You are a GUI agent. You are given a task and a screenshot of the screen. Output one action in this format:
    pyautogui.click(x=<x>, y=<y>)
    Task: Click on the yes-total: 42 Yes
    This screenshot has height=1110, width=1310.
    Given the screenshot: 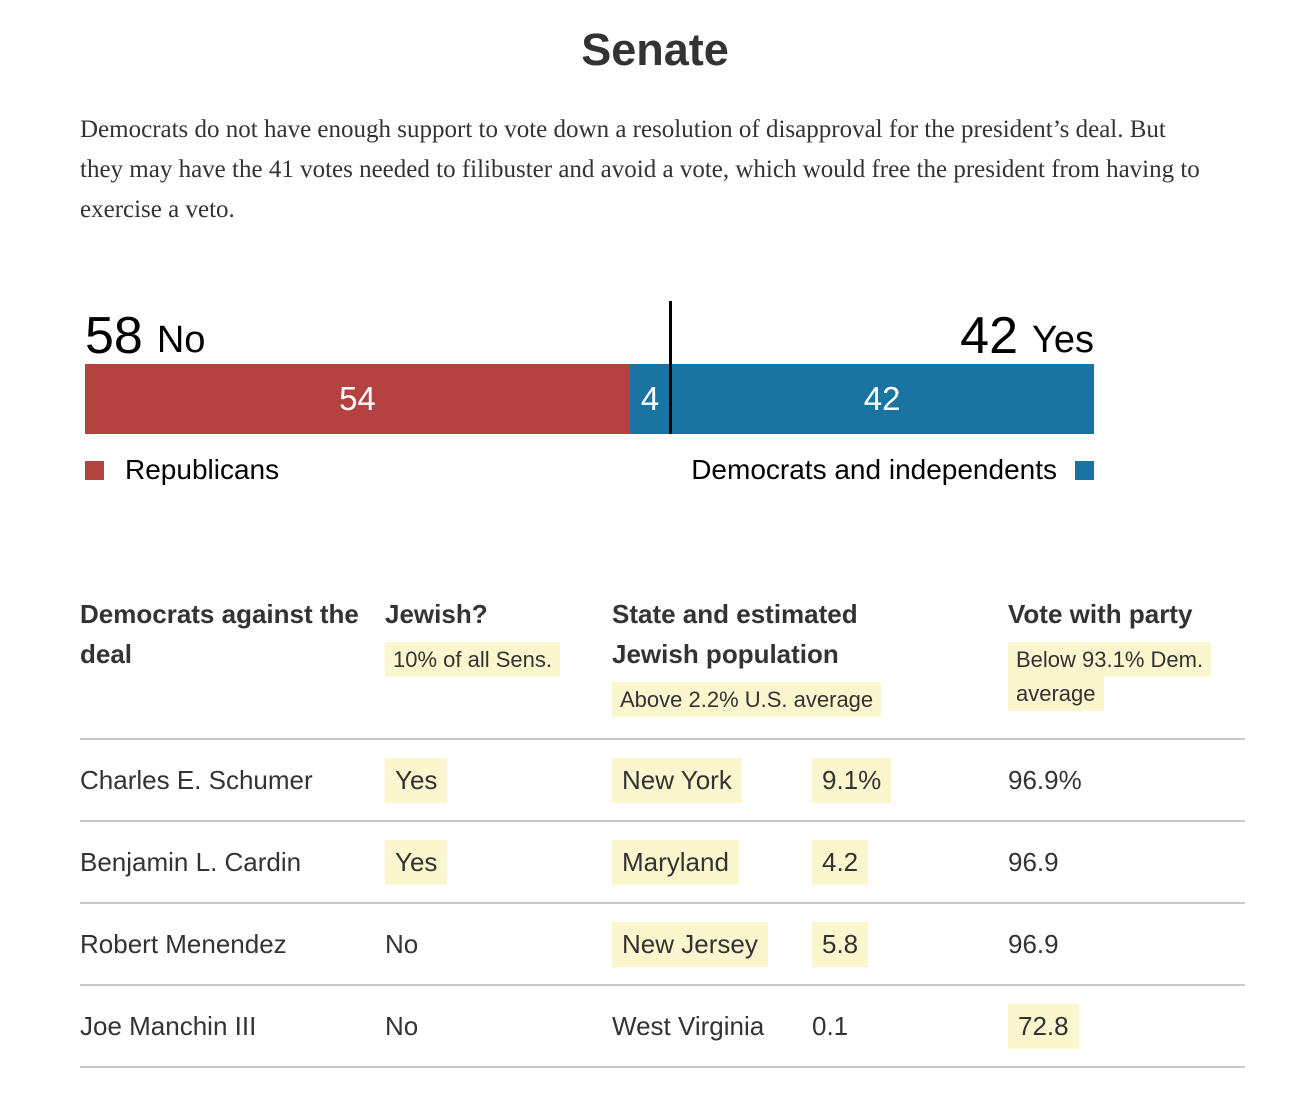 What is the action you would take?
    pyautogui.click(x=1027, y=336)
    